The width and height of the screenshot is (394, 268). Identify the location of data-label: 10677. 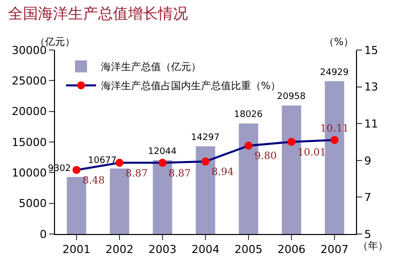
(102, 161).